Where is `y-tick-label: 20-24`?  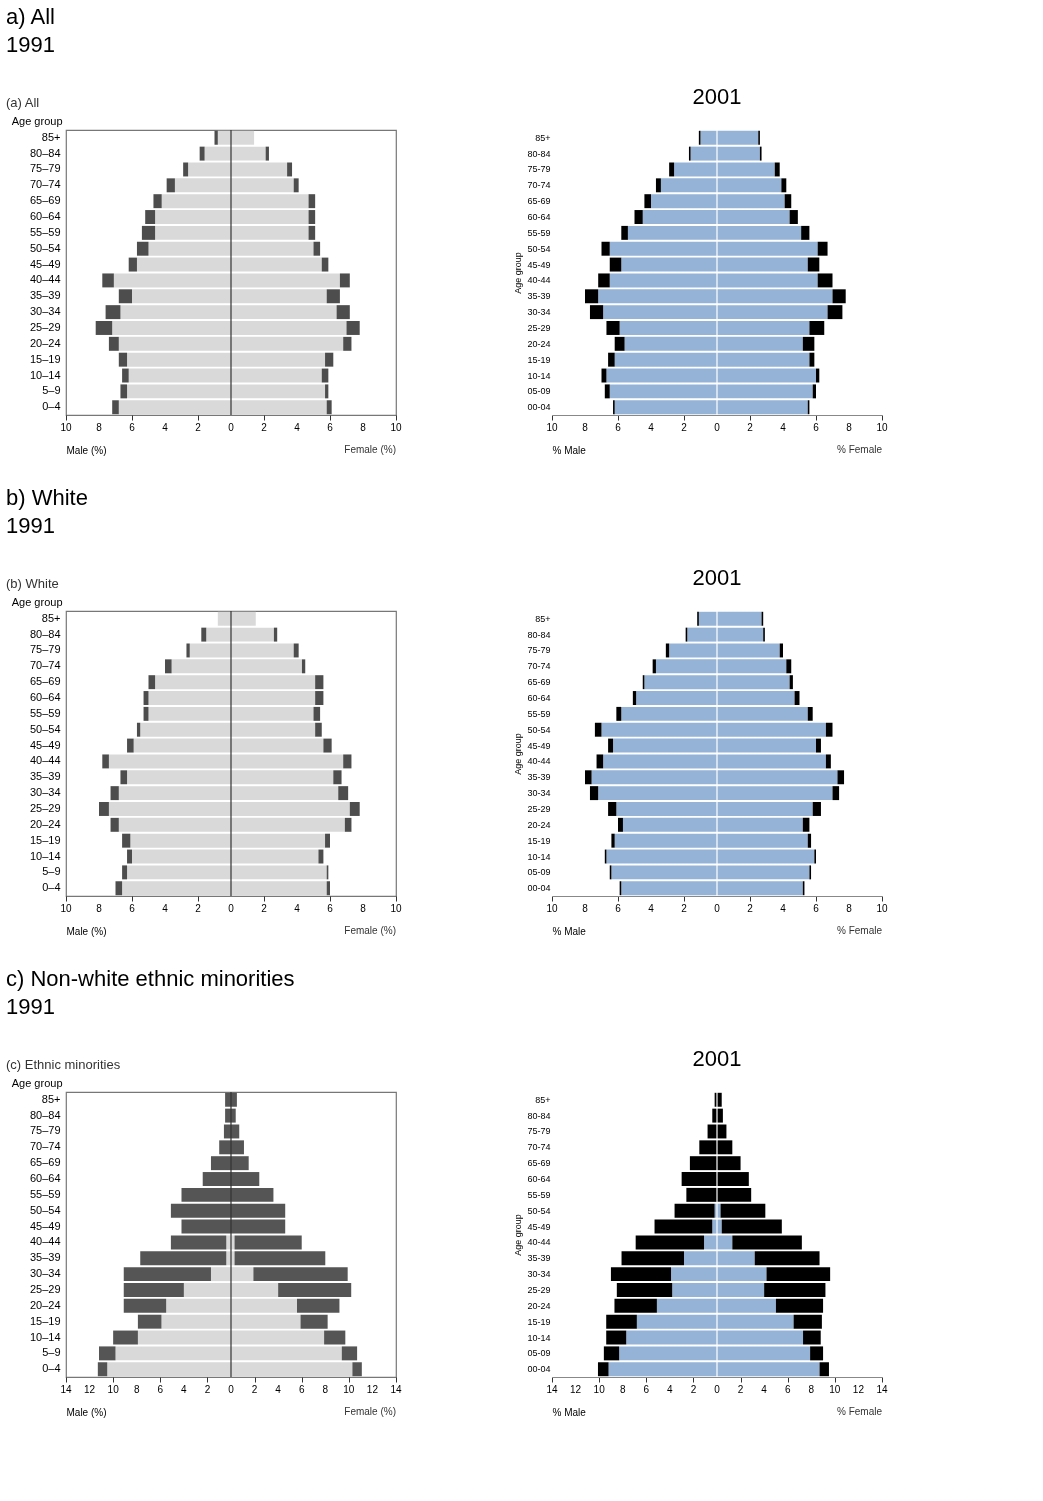 y-tick-label: 20-24 is located at coordinates (539, 1305).